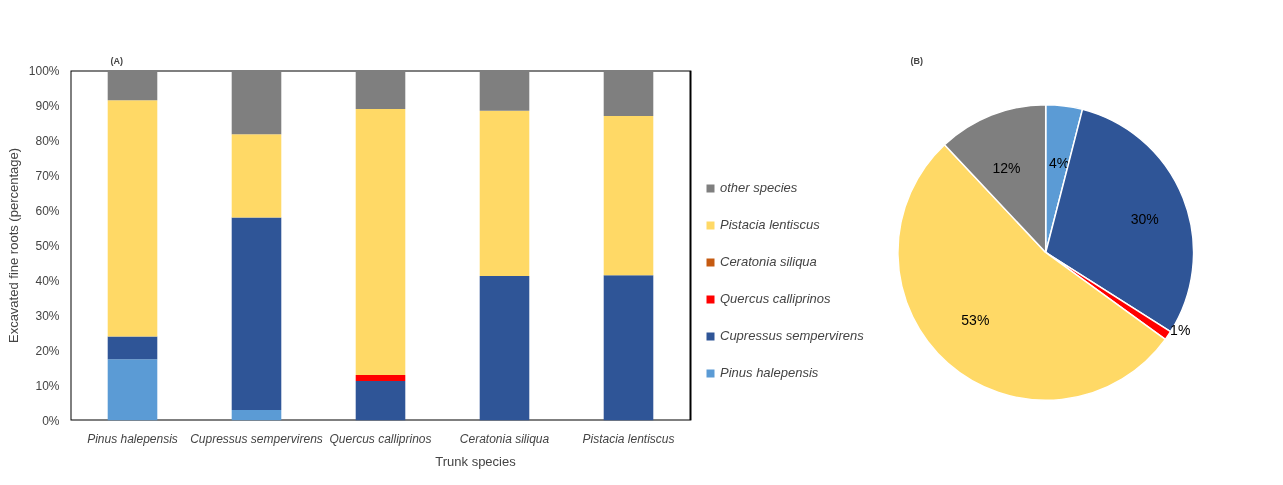  What do you see at coordinates (47, 140) in the screenshot?
I see `y-tick-label: 80%` at bounding box center [47, 140].